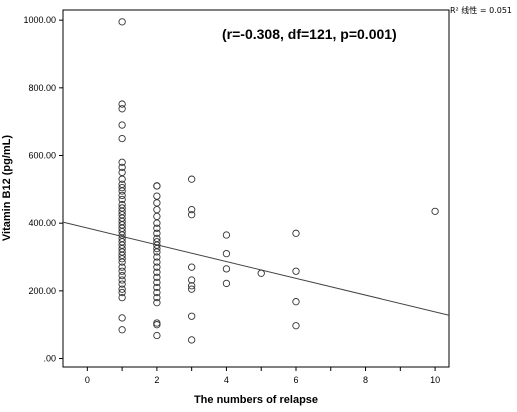  What do you see at coordinates (42, 88) in the screenshot?
I see `y-tick-label: 800.00` at bounding box center [42, 88].